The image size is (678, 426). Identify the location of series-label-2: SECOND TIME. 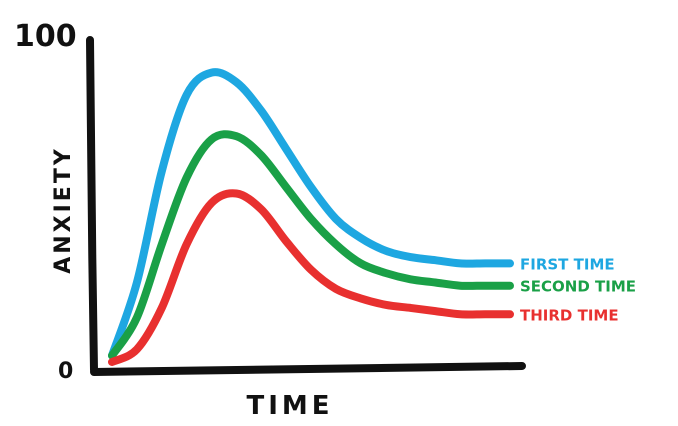
(578, 287).